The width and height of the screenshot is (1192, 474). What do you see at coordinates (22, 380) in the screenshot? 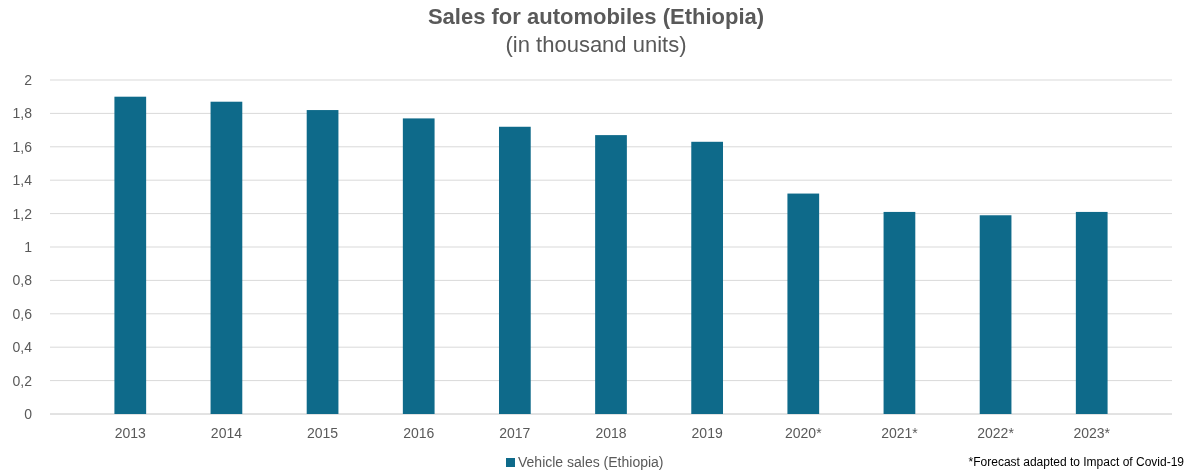
I see `y-tick-label: 0,2` at bounding box center [22, 380].